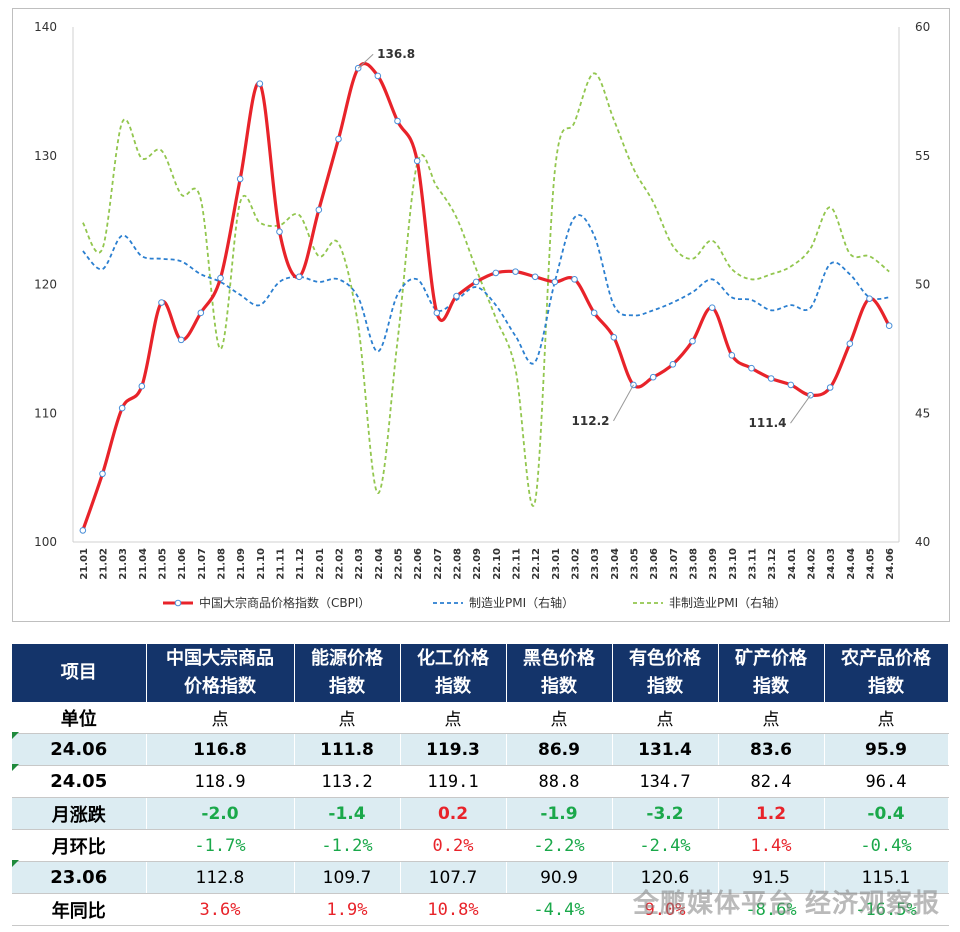 The width and height of the screenshot is (960, 932). Describe the element at coordinates (665, 845) in the screenshot. I see `table-cell: -2.4%` at that location.